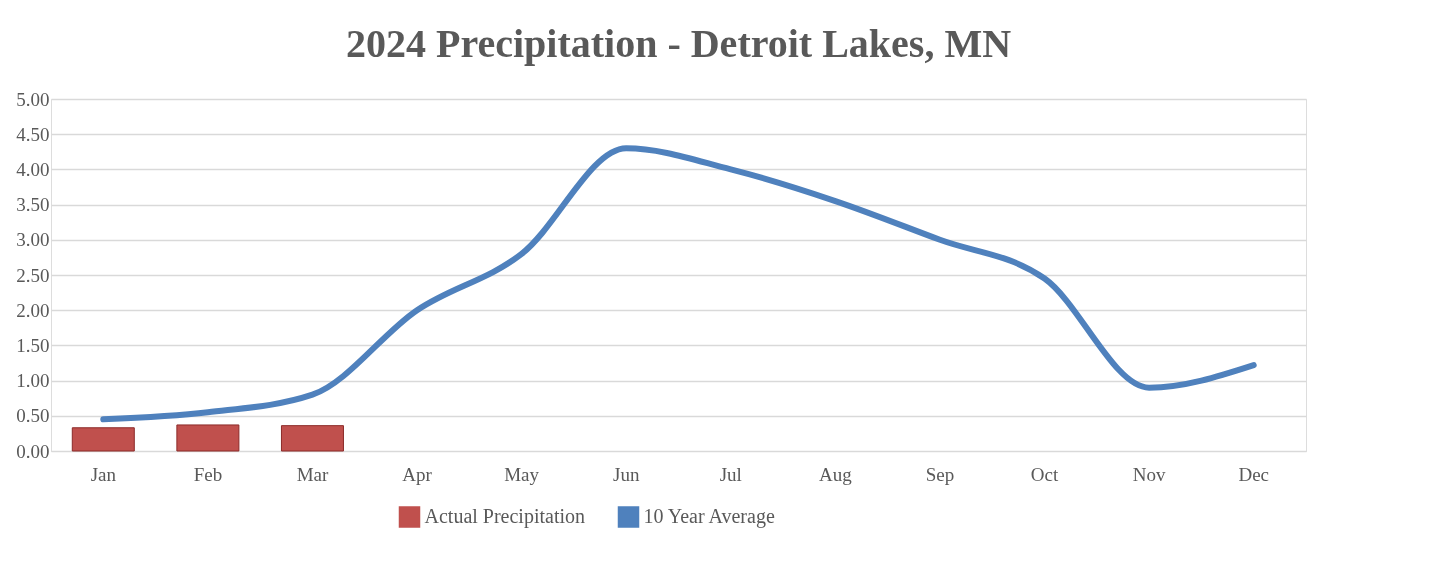 The image size is (1433, 580). What do you see at coordinates (33, 275) in the screenshot?
I see `y-tick-label: 2.50` at bounding box center [33, 275].